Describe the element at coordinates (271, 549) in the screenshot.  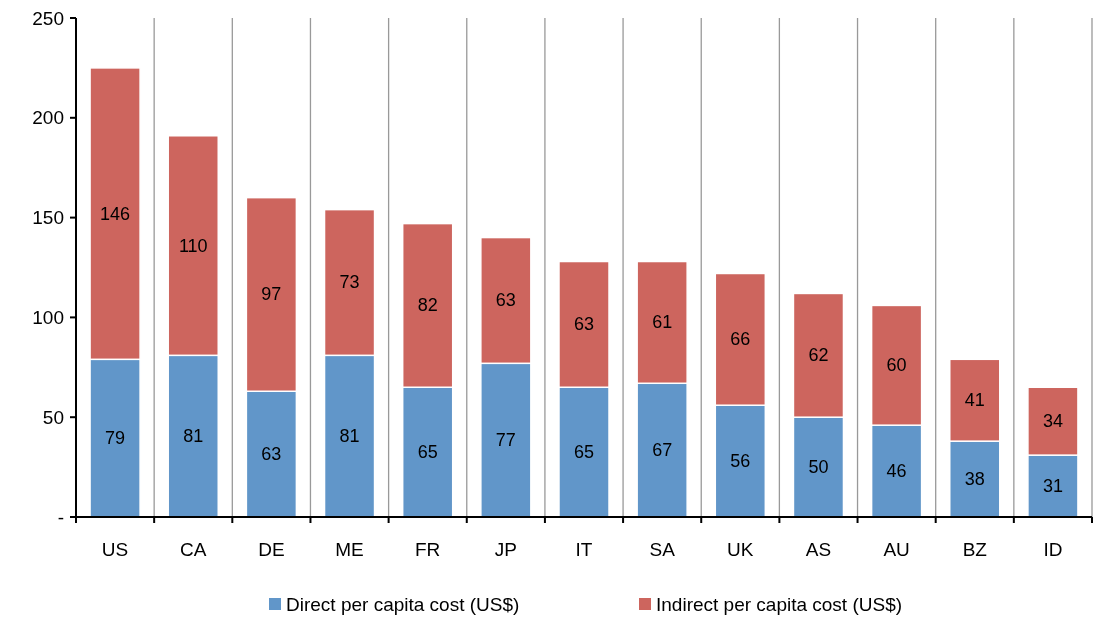
I see `x-tick-label: DE` at that location.